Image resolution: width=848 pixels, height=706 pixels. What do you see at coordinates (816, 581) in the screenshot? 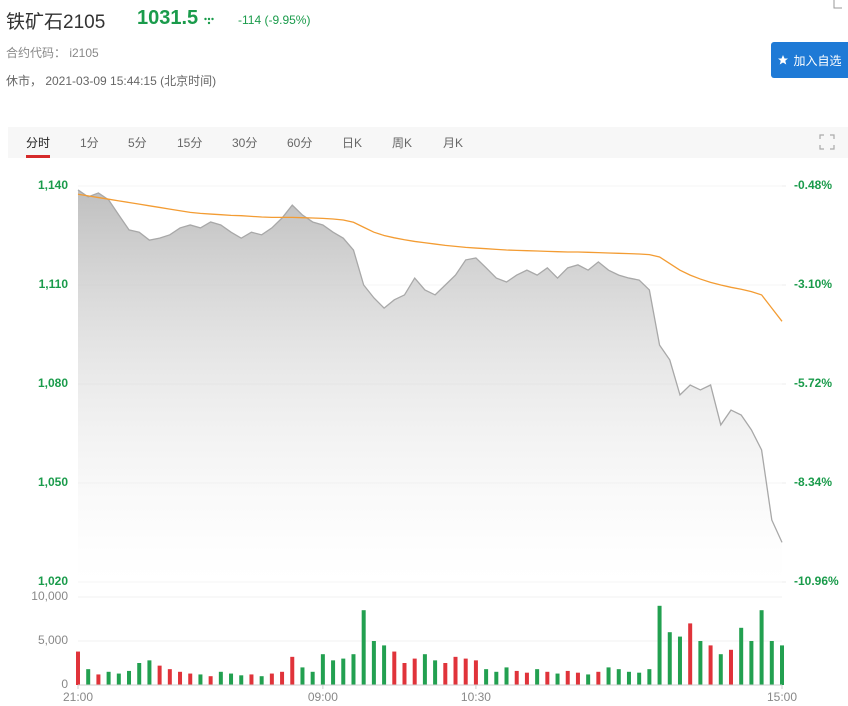
I see `y2-tick-label: -10.96%` at bounding box center [816, 581].